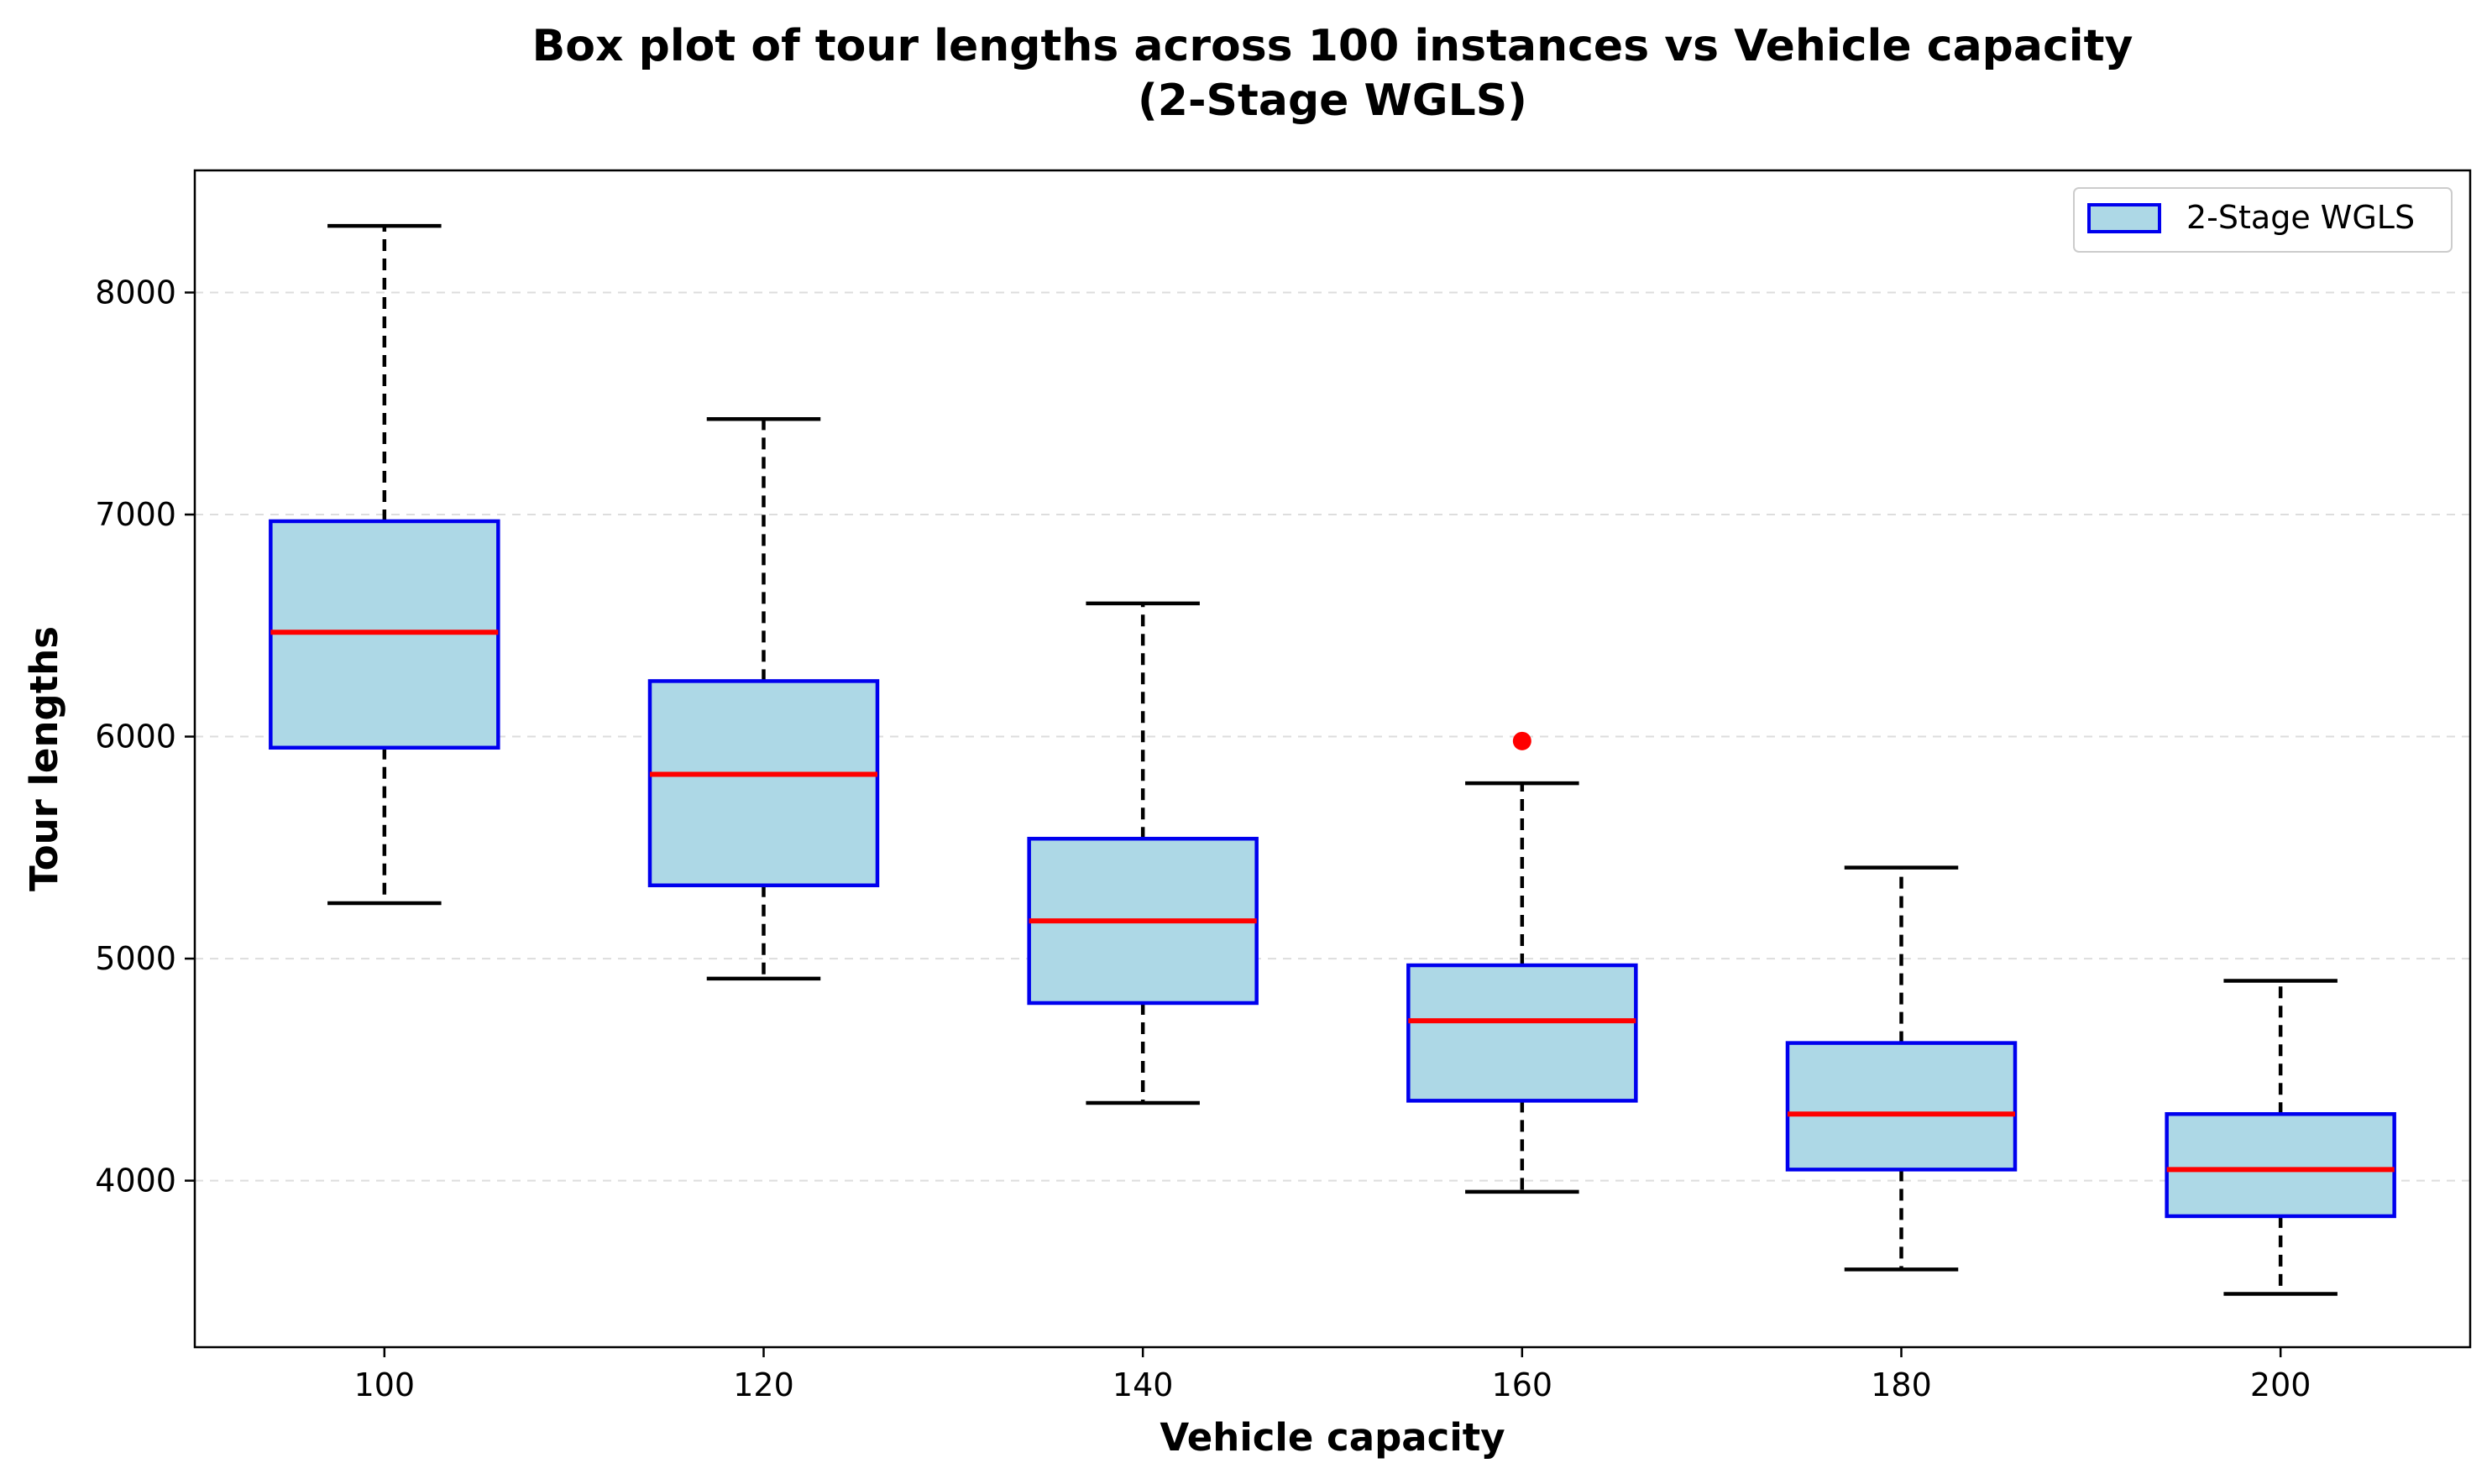 This screenshot has height=1484, width=2492. What do you see at coordinates (1333, 1437) in the screenshot?
I see `x-axis-label: Vehicle capacity` at bounding box center [1333, 1437].